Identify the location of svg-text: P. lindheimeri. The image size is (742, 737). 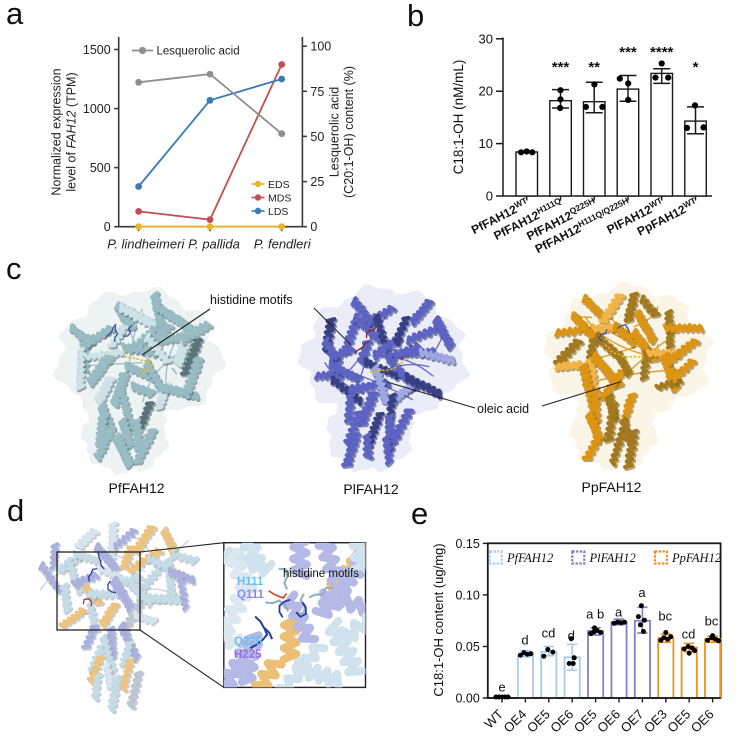
(146, 244).